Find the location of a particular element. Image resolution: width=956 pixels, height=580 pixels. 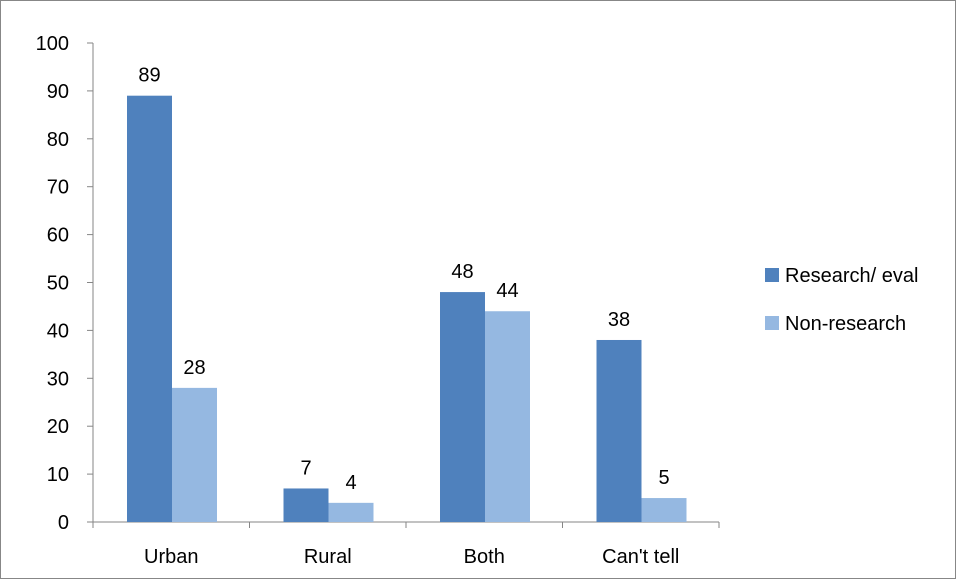

data-label: 4 is located at coordinates (350, 483).